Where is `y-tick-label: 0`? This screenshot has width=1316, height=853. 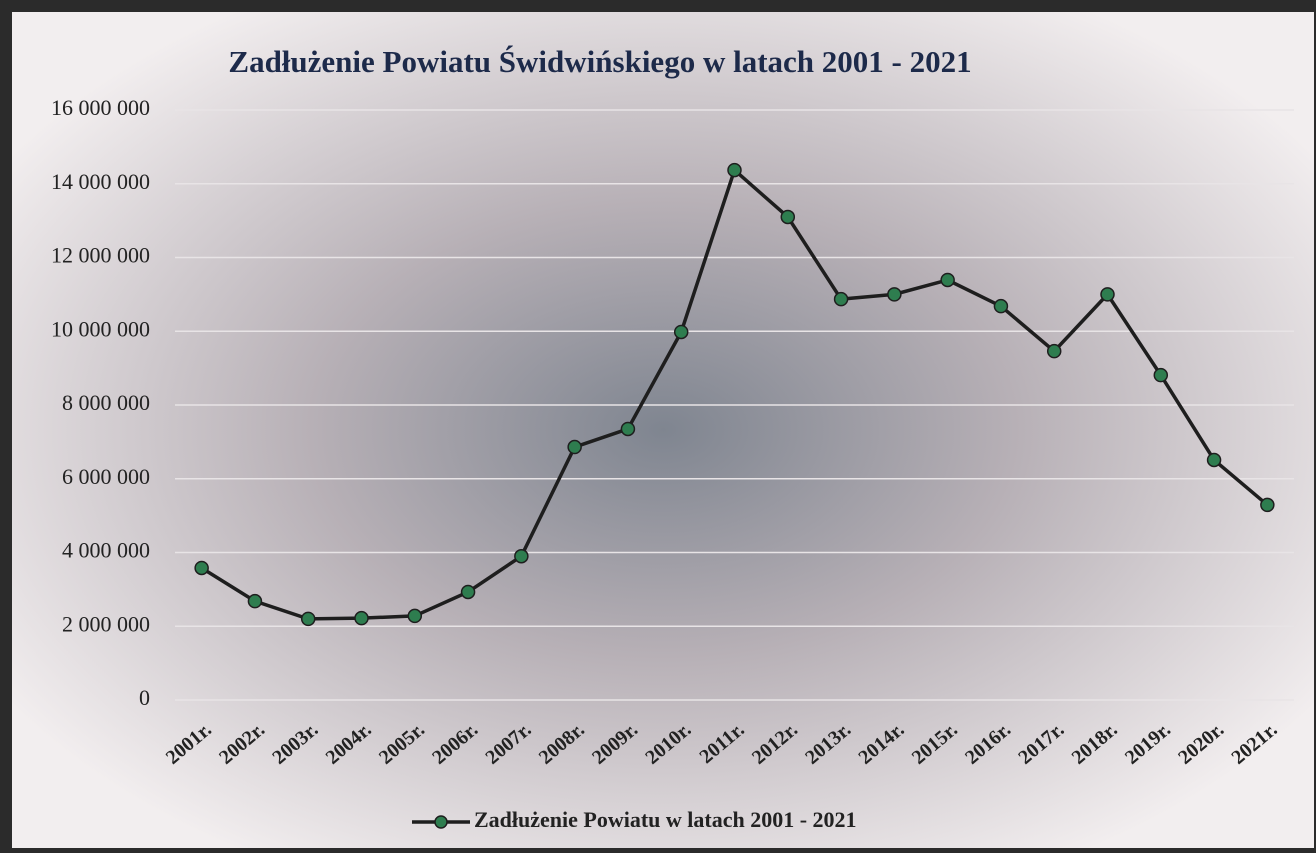 y-tick-label: 0 is located at coordinates (144, 697).